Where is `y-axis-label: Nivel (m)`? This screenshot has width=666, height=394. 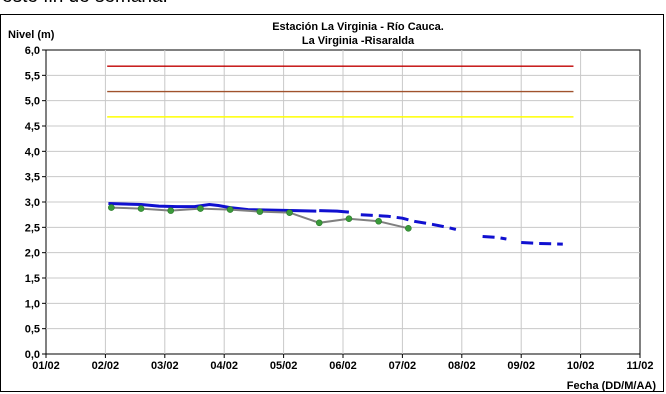
y-axis-label: Nivel (m) is located at coordinates (31, 35).